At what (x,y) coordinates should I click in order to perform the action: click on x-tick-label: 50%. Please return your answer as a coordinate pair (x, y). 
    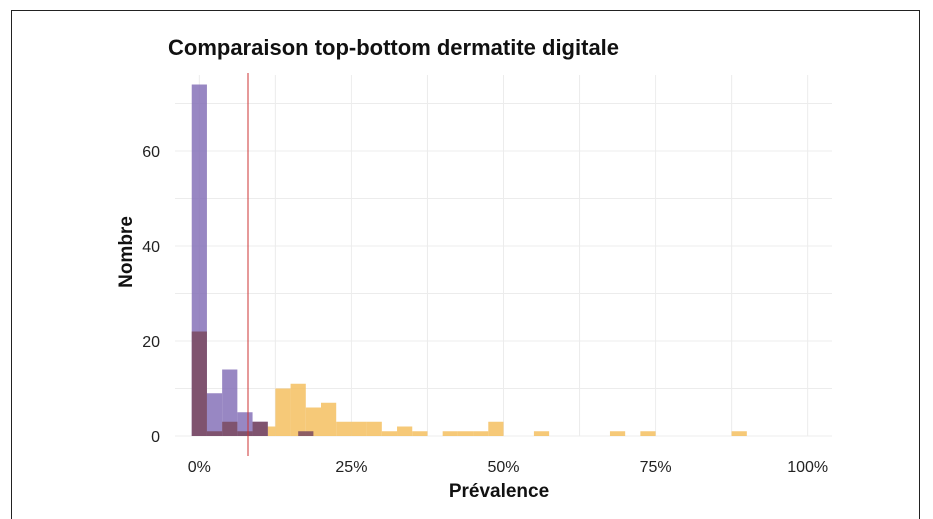
    Looking at the image, I should click on (503, 467).